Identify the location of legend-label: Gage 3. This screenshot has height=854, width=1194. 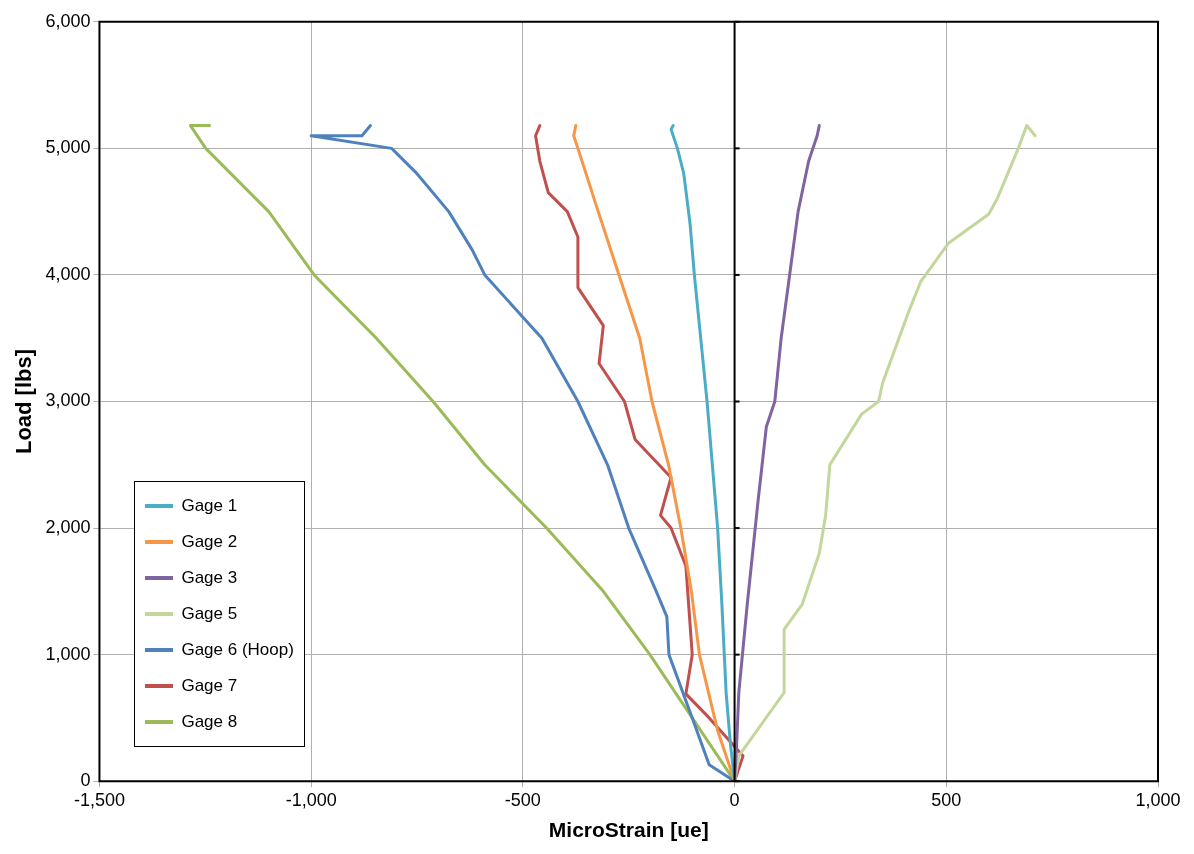
(209, 578).